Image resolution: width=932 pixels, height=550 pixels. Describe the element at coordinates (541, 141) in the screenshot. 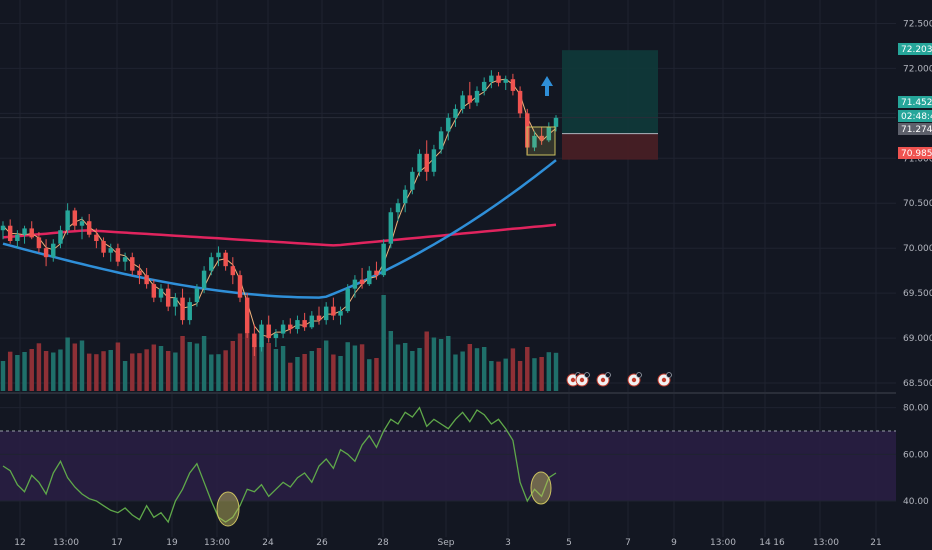

I see `highlight-box` at that location.